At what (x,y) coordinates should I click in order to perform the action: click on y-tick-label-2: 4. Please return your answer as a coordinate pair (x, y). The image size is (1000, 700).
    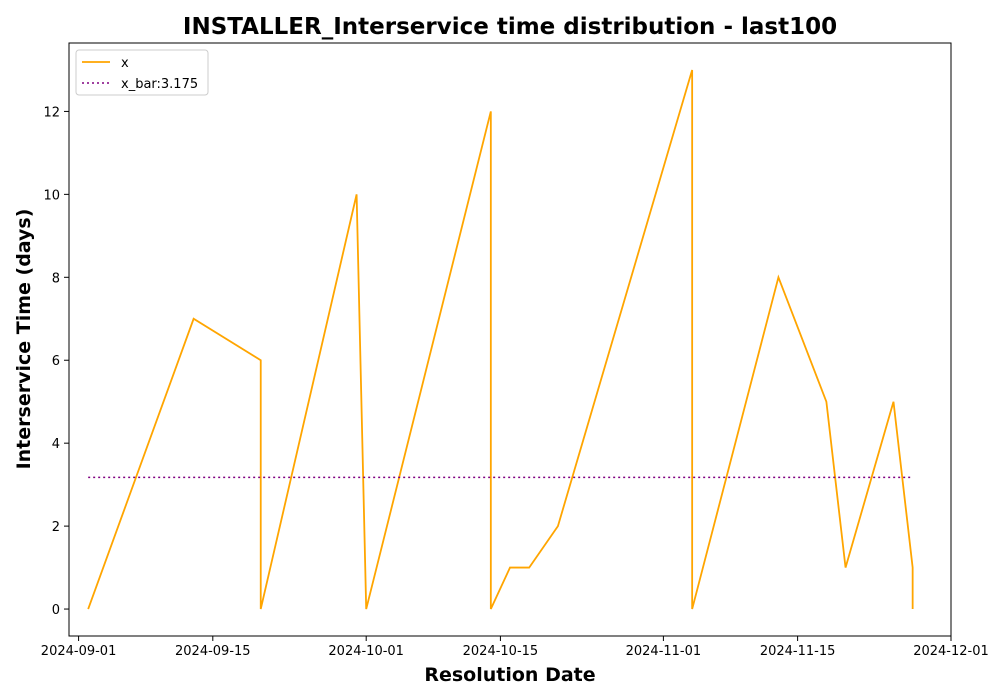
    Looking at the image, I should click on (56, 444).